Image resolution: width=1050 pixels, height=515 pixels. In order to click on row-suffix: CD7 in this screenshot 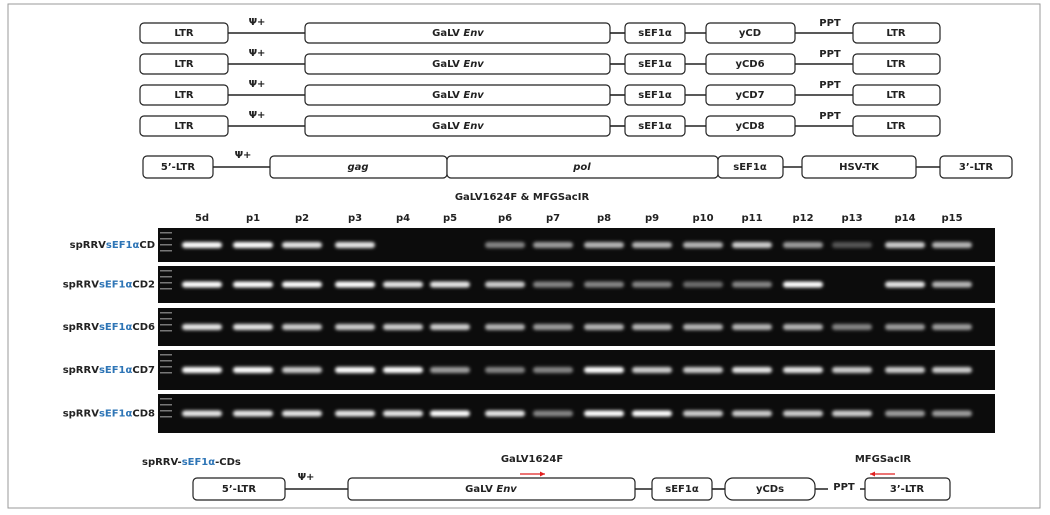, I will do `click(143, 370)`.